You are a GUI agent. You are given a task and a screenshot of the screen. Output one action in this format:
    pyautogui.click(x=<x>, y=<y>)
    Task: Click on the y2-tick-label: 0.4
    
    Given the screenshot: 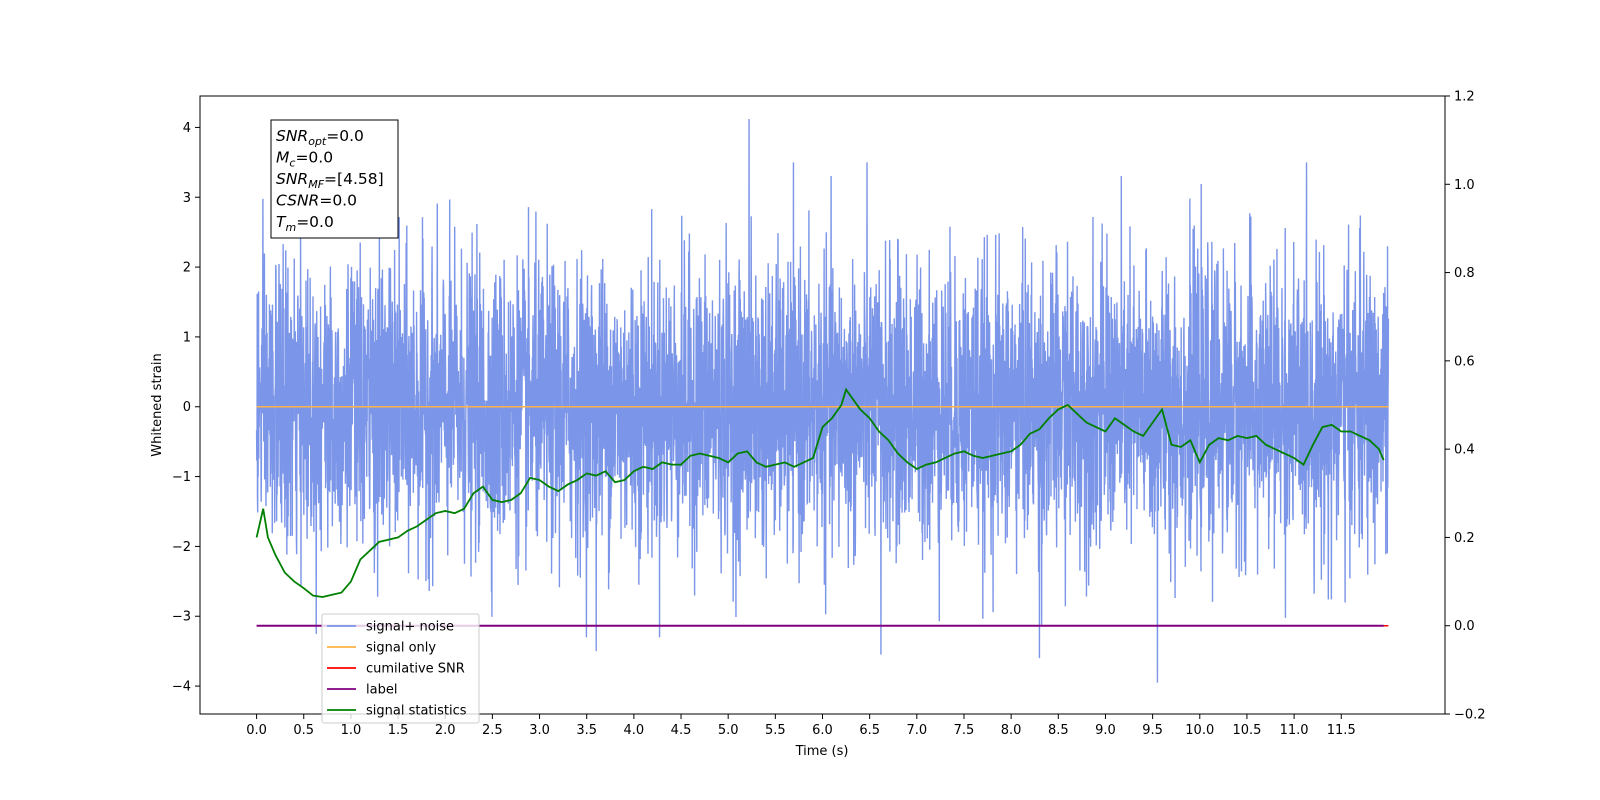 What is the action you would take?
    pyautogui.click(x=1464, y=450)
    